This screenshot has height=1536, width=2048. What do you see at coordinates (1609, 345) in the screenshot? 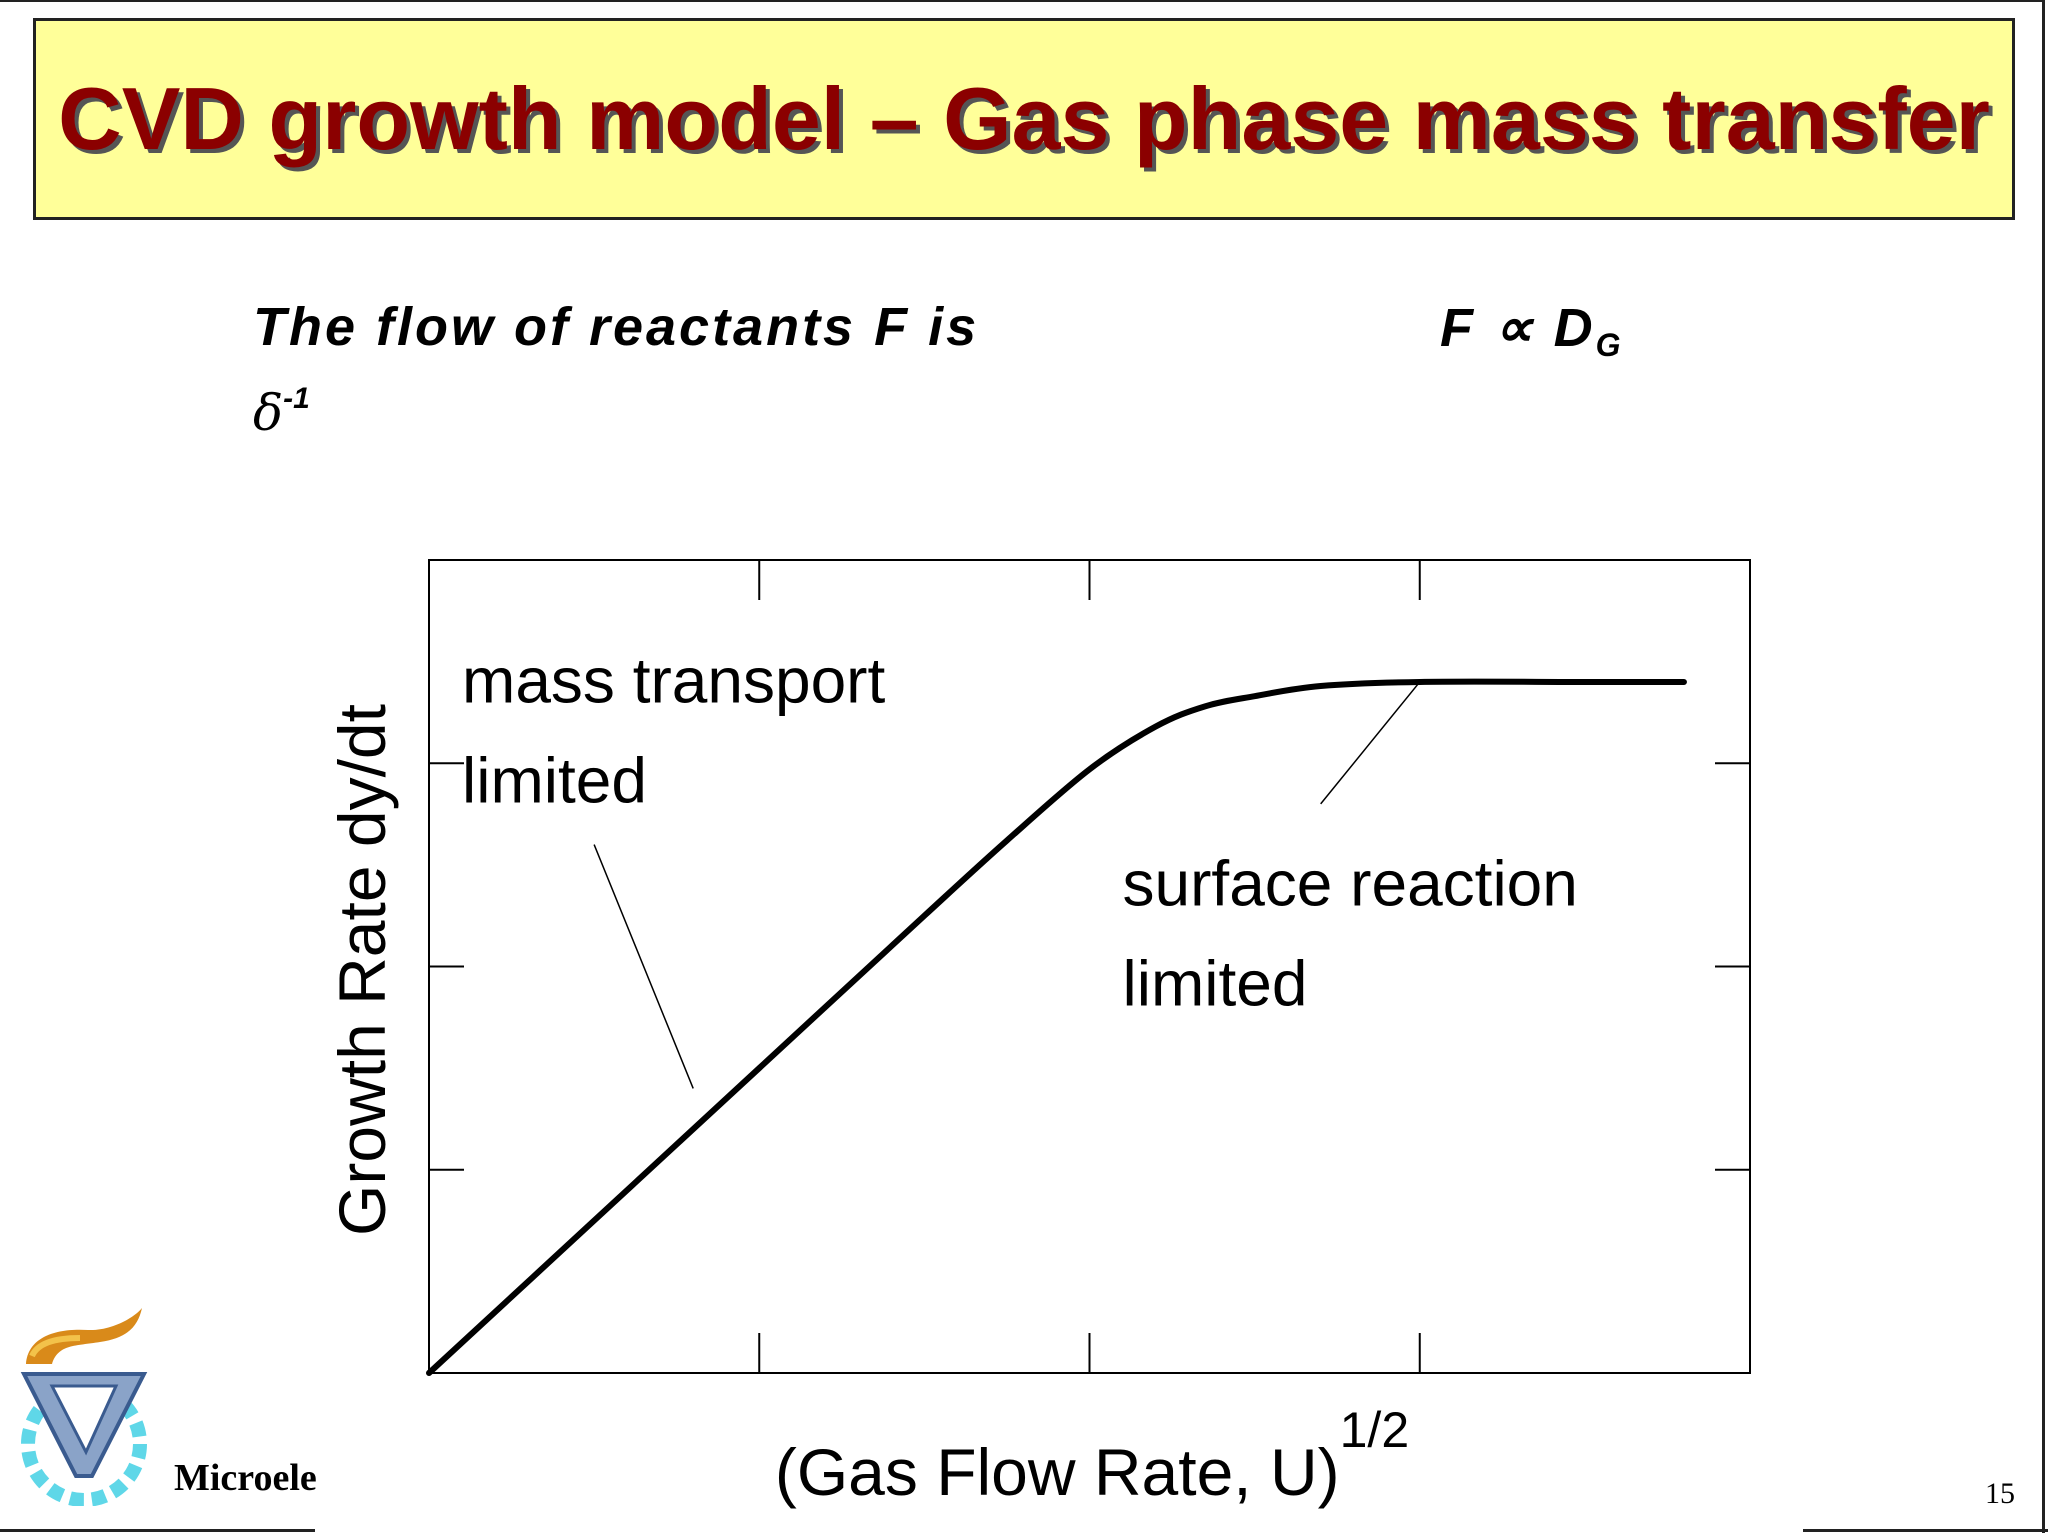
I see `formula-subscript: G` at bounding box center [1609, 345].